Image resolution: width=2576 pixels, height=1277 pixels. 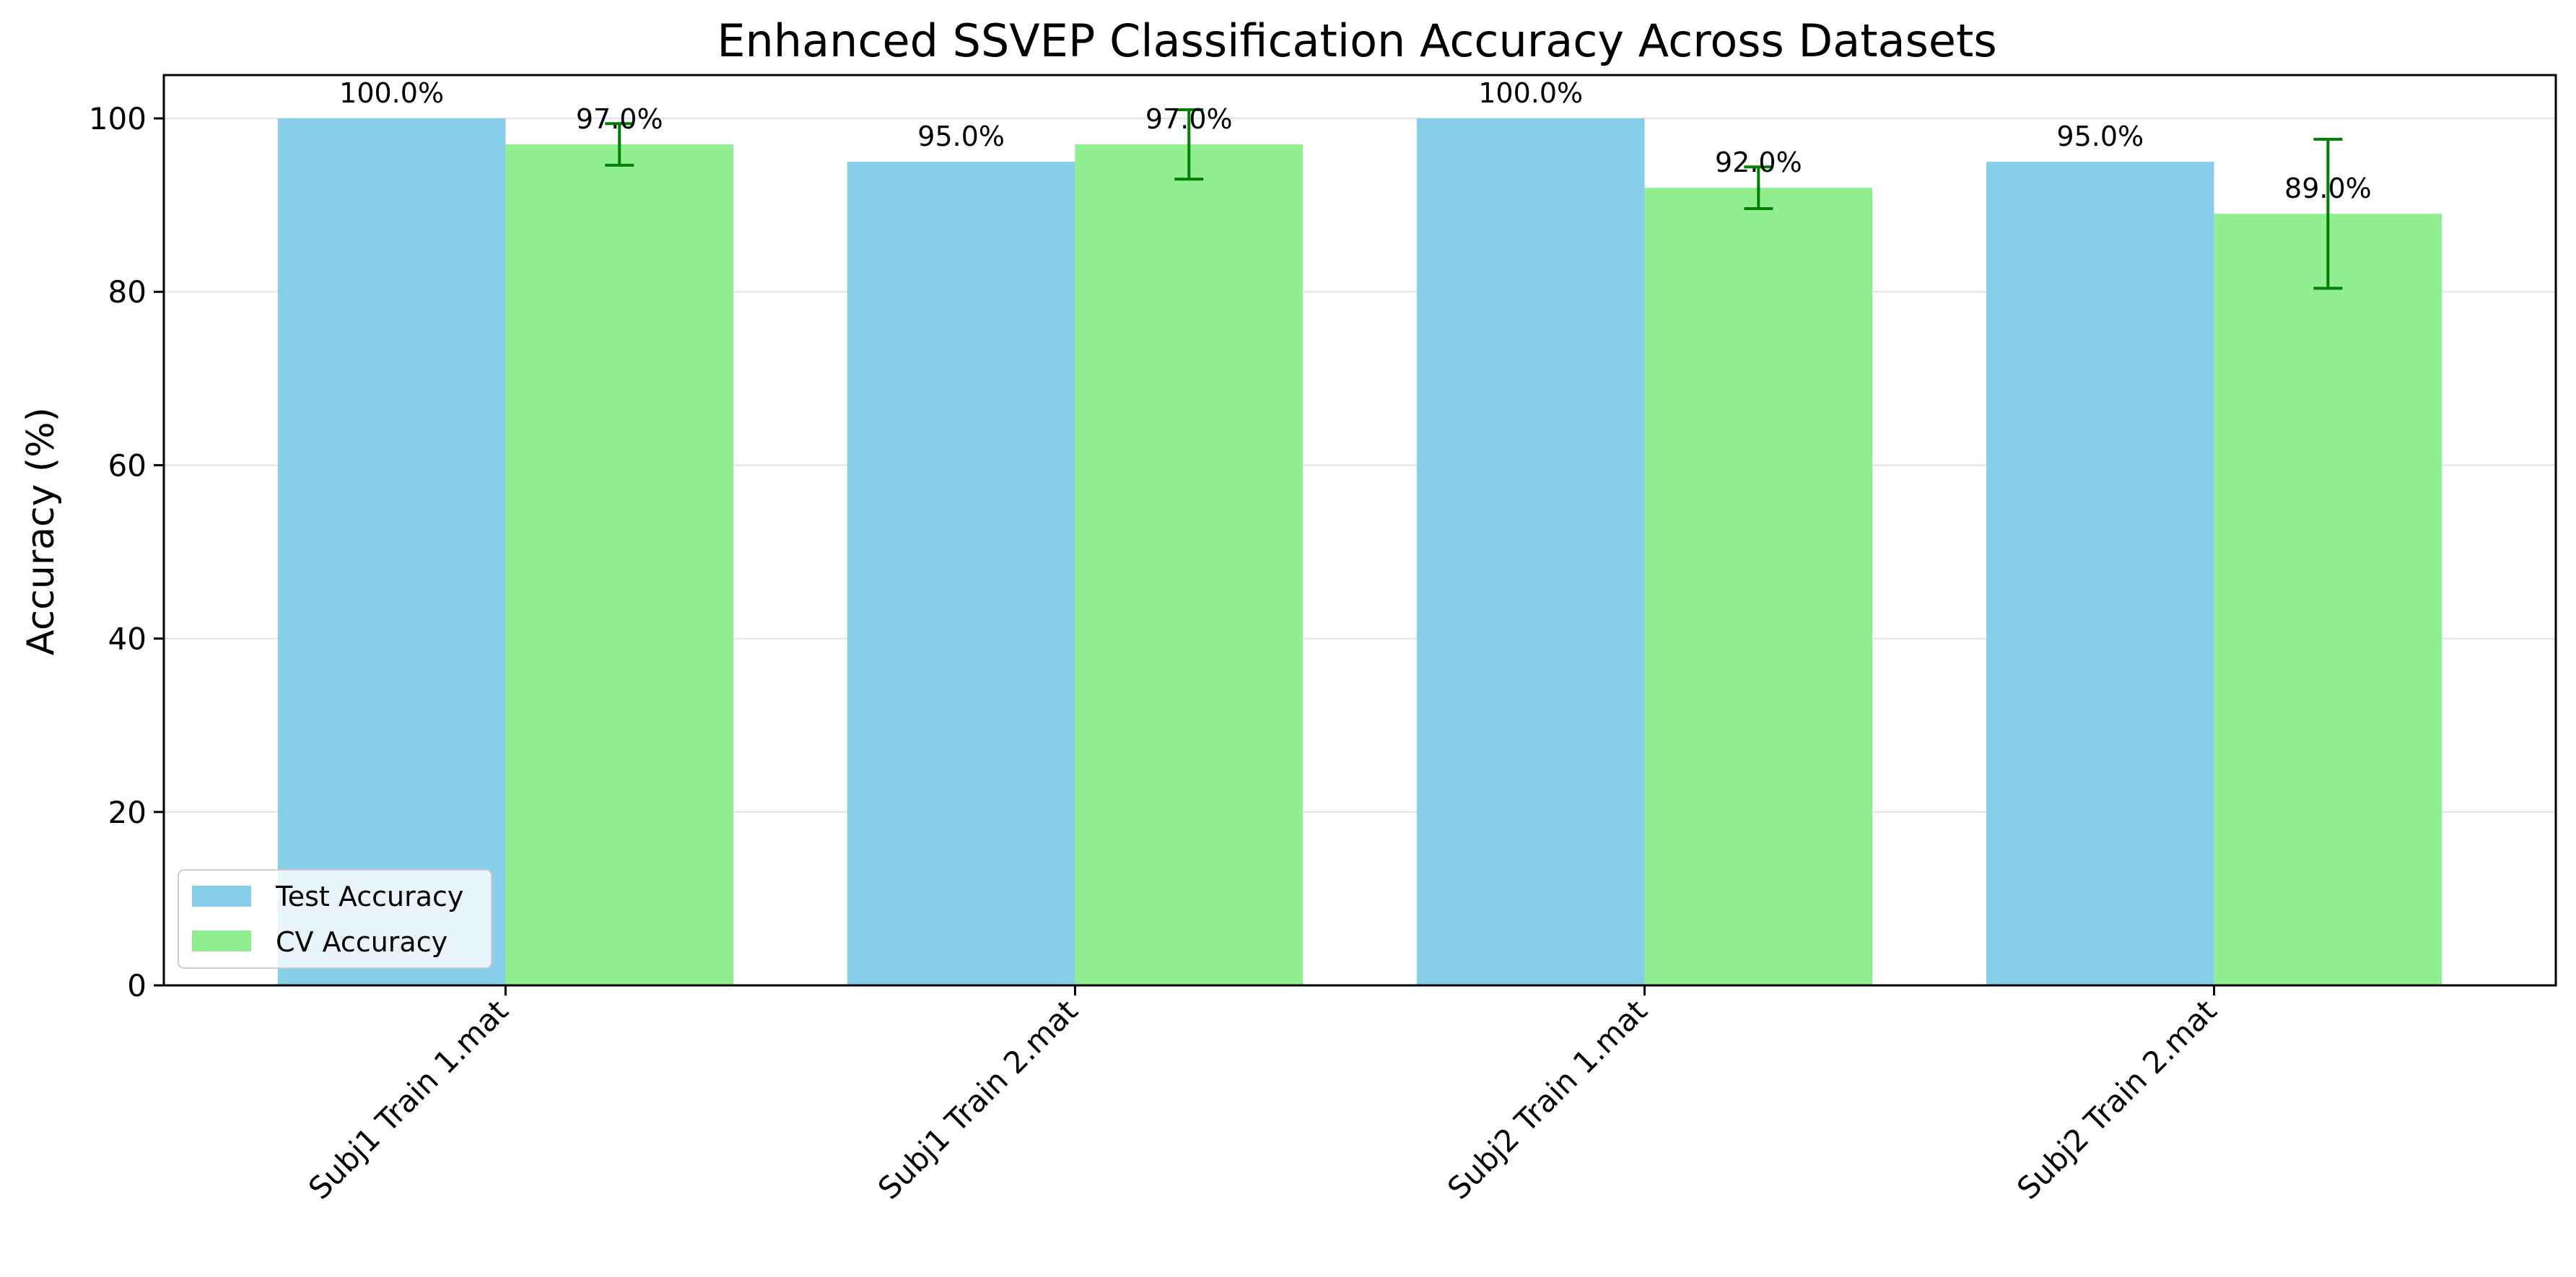 I want to click on legend-label-cv-accuracy: CV Accuracy, so click(x=361, y=942).